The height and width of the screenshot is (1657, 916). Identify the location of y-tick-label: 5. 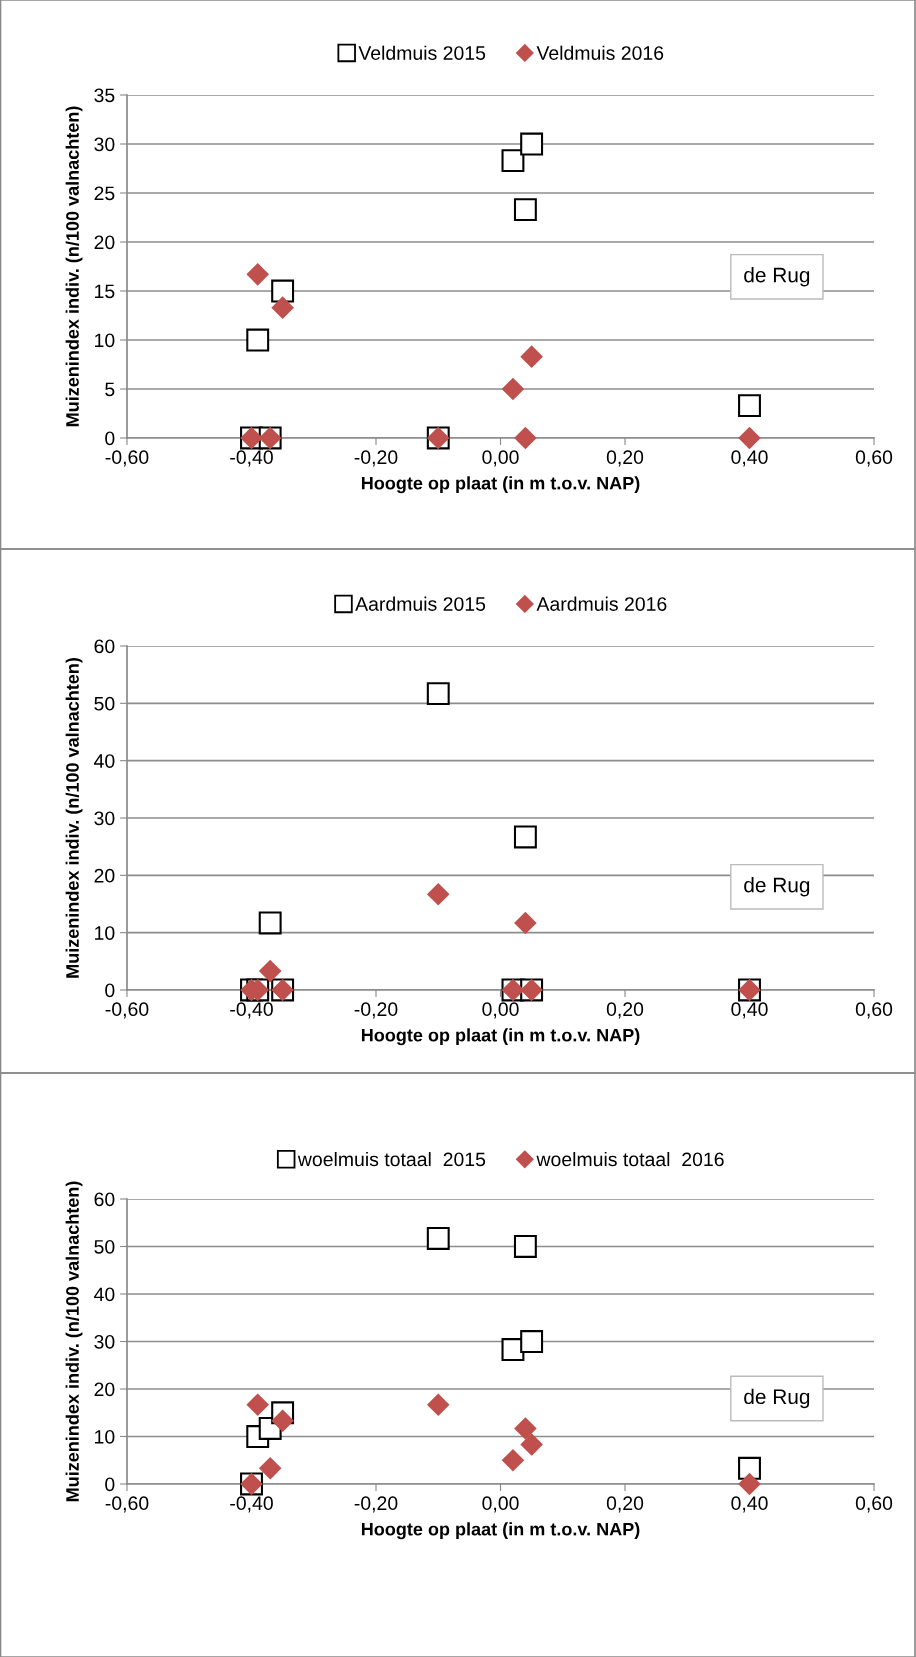
(110, 389).